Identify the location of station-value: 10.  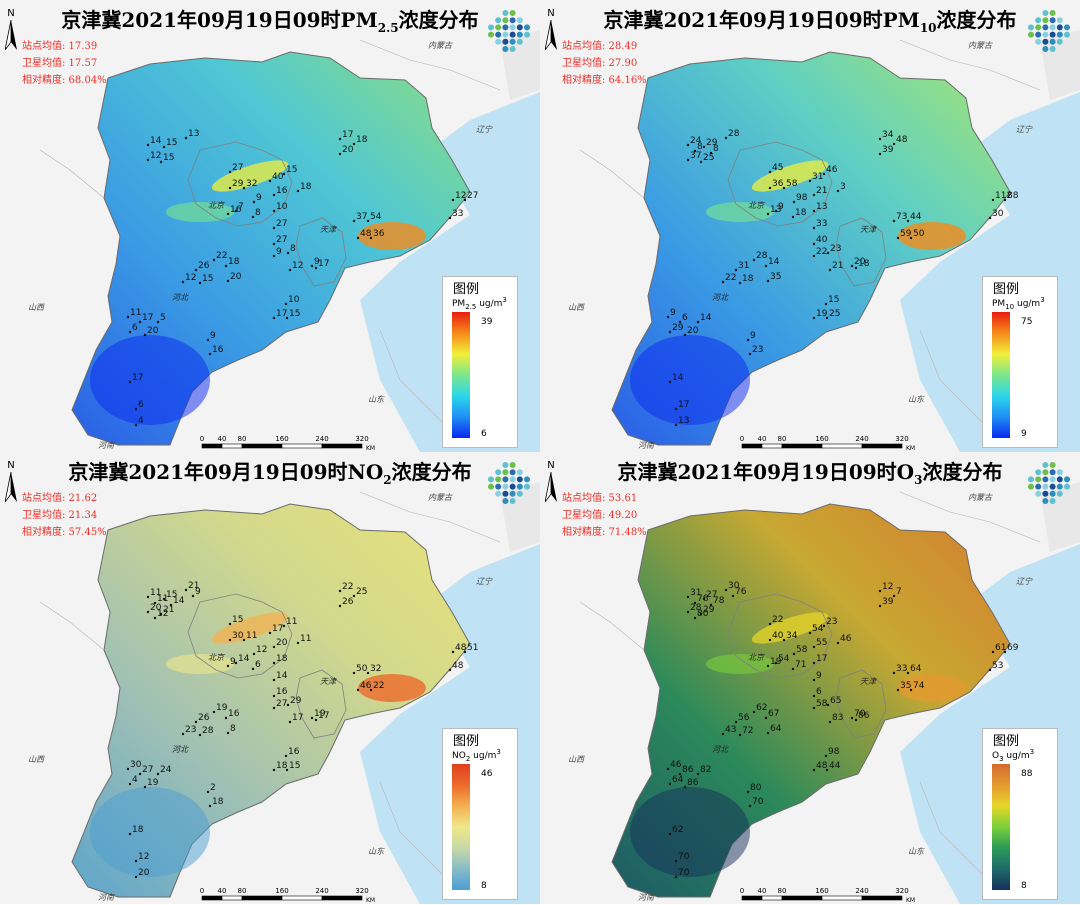
(294, 300).